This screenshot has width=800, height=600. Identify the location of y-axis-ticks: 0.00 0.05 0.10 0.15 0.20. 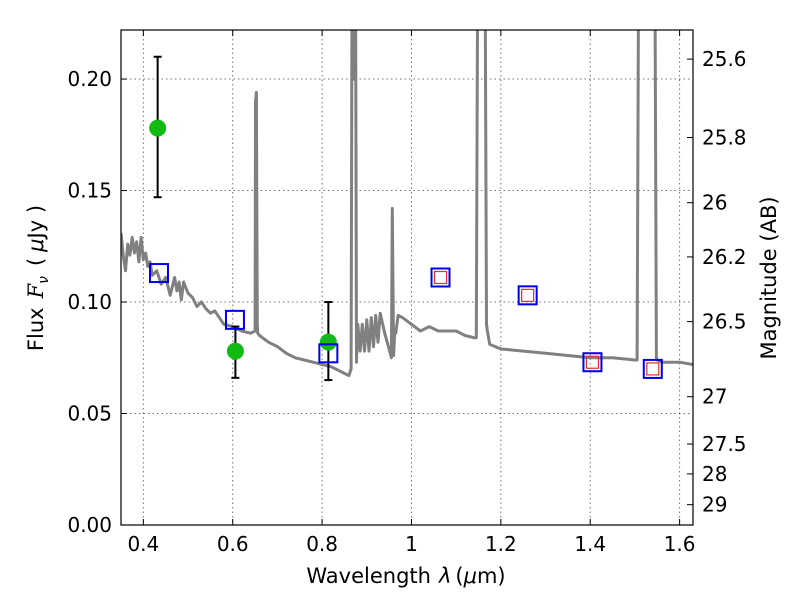
(97, 302).